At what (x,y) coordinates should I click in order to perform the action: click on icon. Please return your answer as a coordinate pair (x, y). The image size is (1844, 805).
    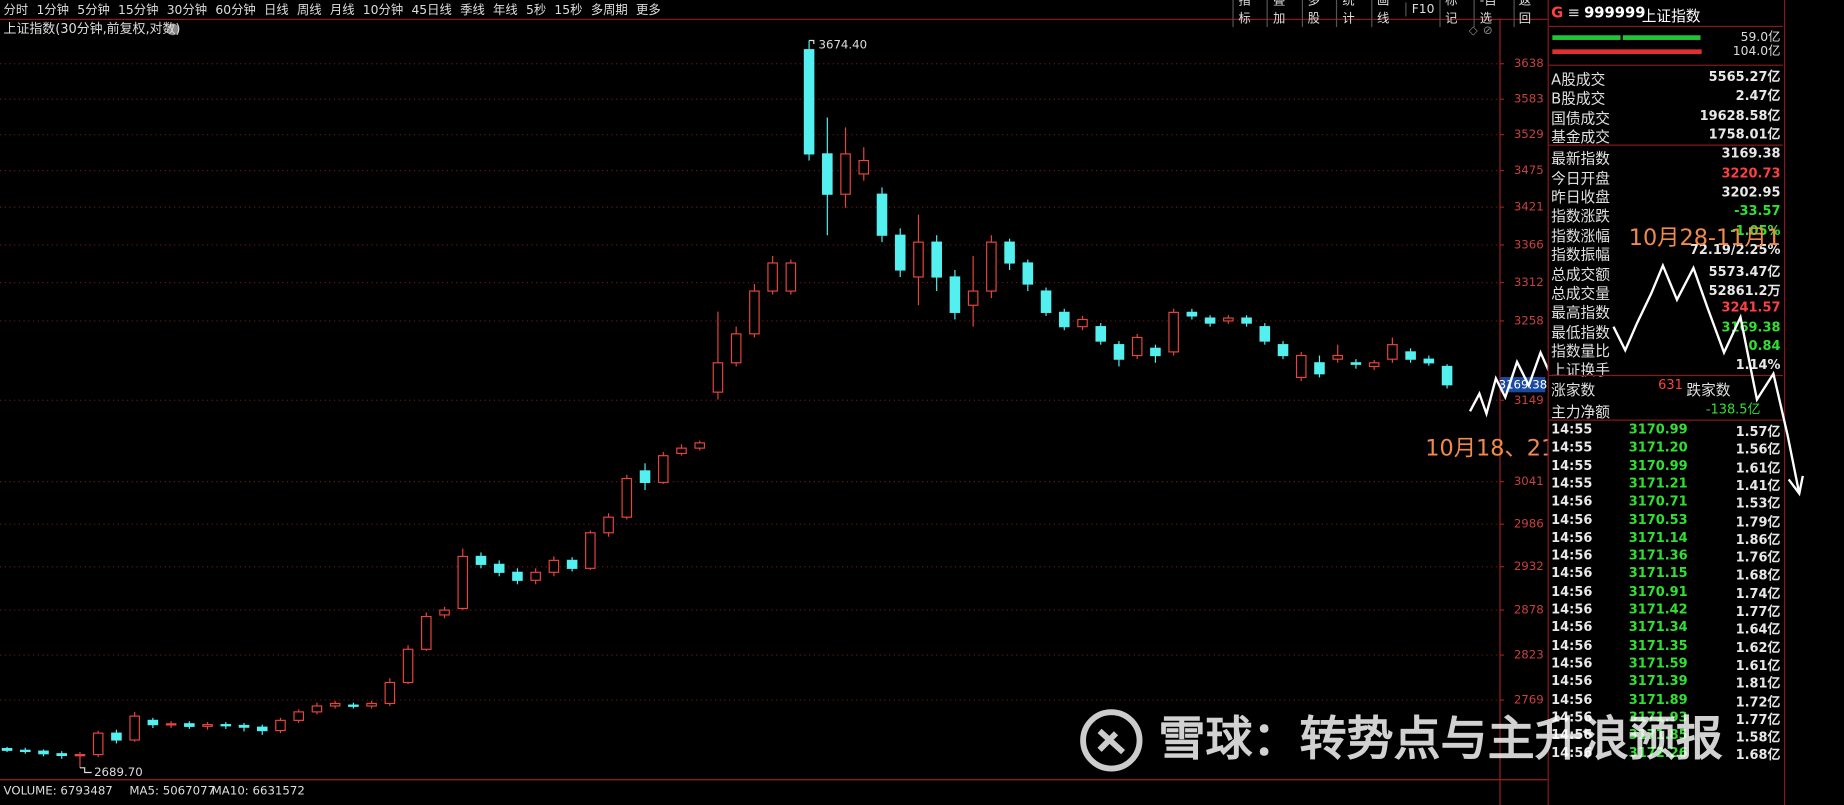
    Looking at the image, I should click on (172, 29).